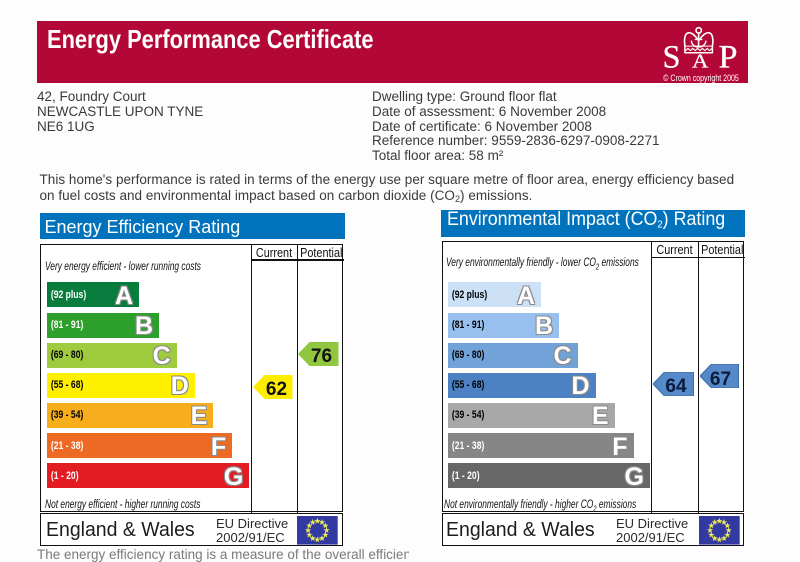 The width and height of the screenshot is (800, 562). I want to click on svg-text: S, so click(672, 58).